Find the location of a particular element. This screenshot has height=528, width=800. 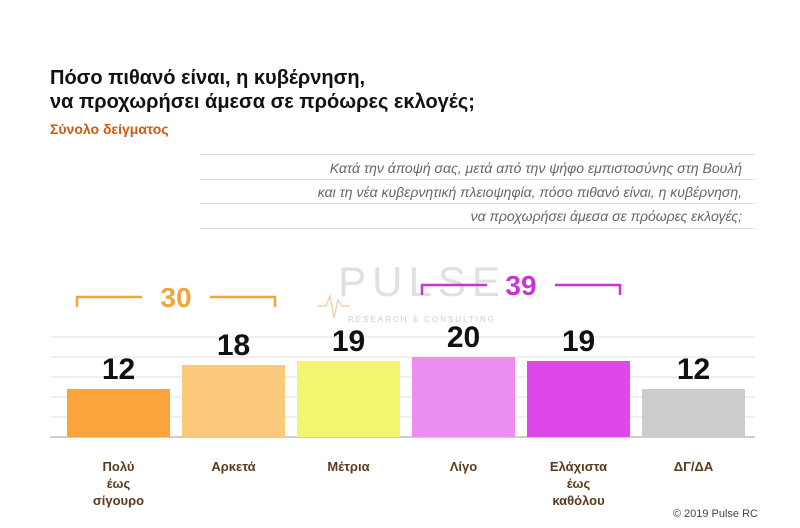

category-label: Μέτρια is located at coordinates (348, 466).